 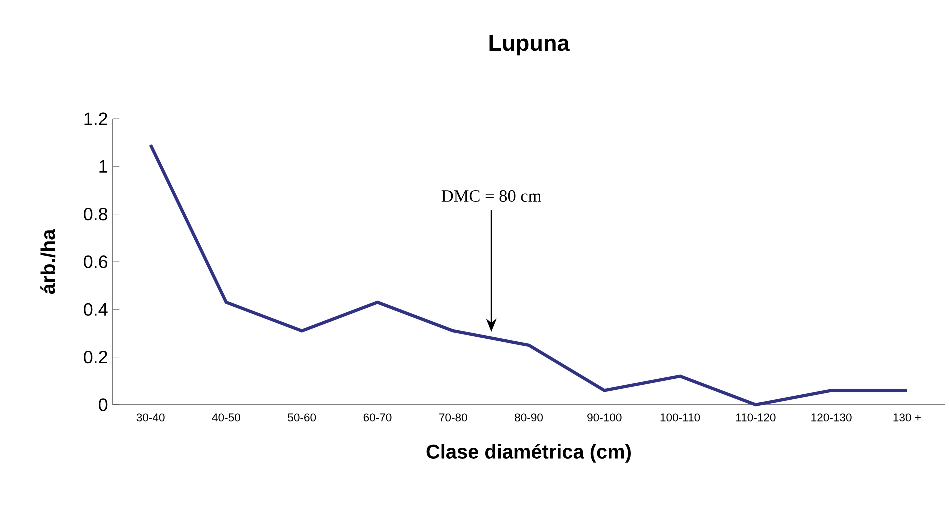 What do you see at coordinates (96, 262) in the screenshot?
I see `y-tick-label: 0.6` at bounding box center [96, 262].